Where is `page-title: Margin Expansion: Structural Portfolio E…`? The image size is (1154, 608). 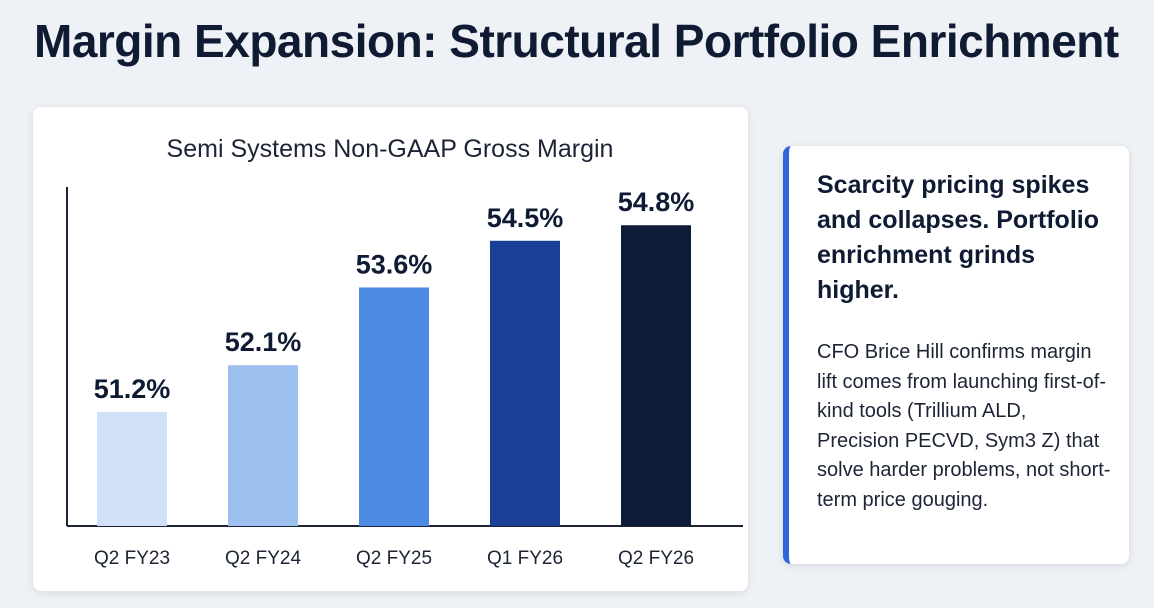 page-title: Margin Expansion: Structural Portfolio E… is located at coordinates (576, 41).